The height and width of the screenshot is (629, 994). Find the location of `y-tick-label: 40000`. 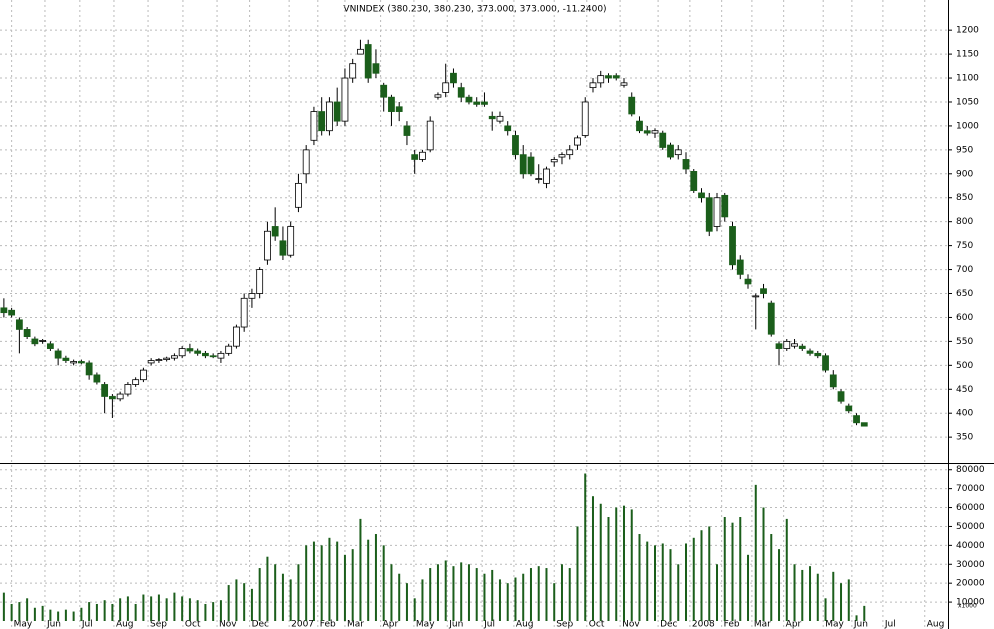

y-tick-label: 40000 is located at coordinates (970, 546).